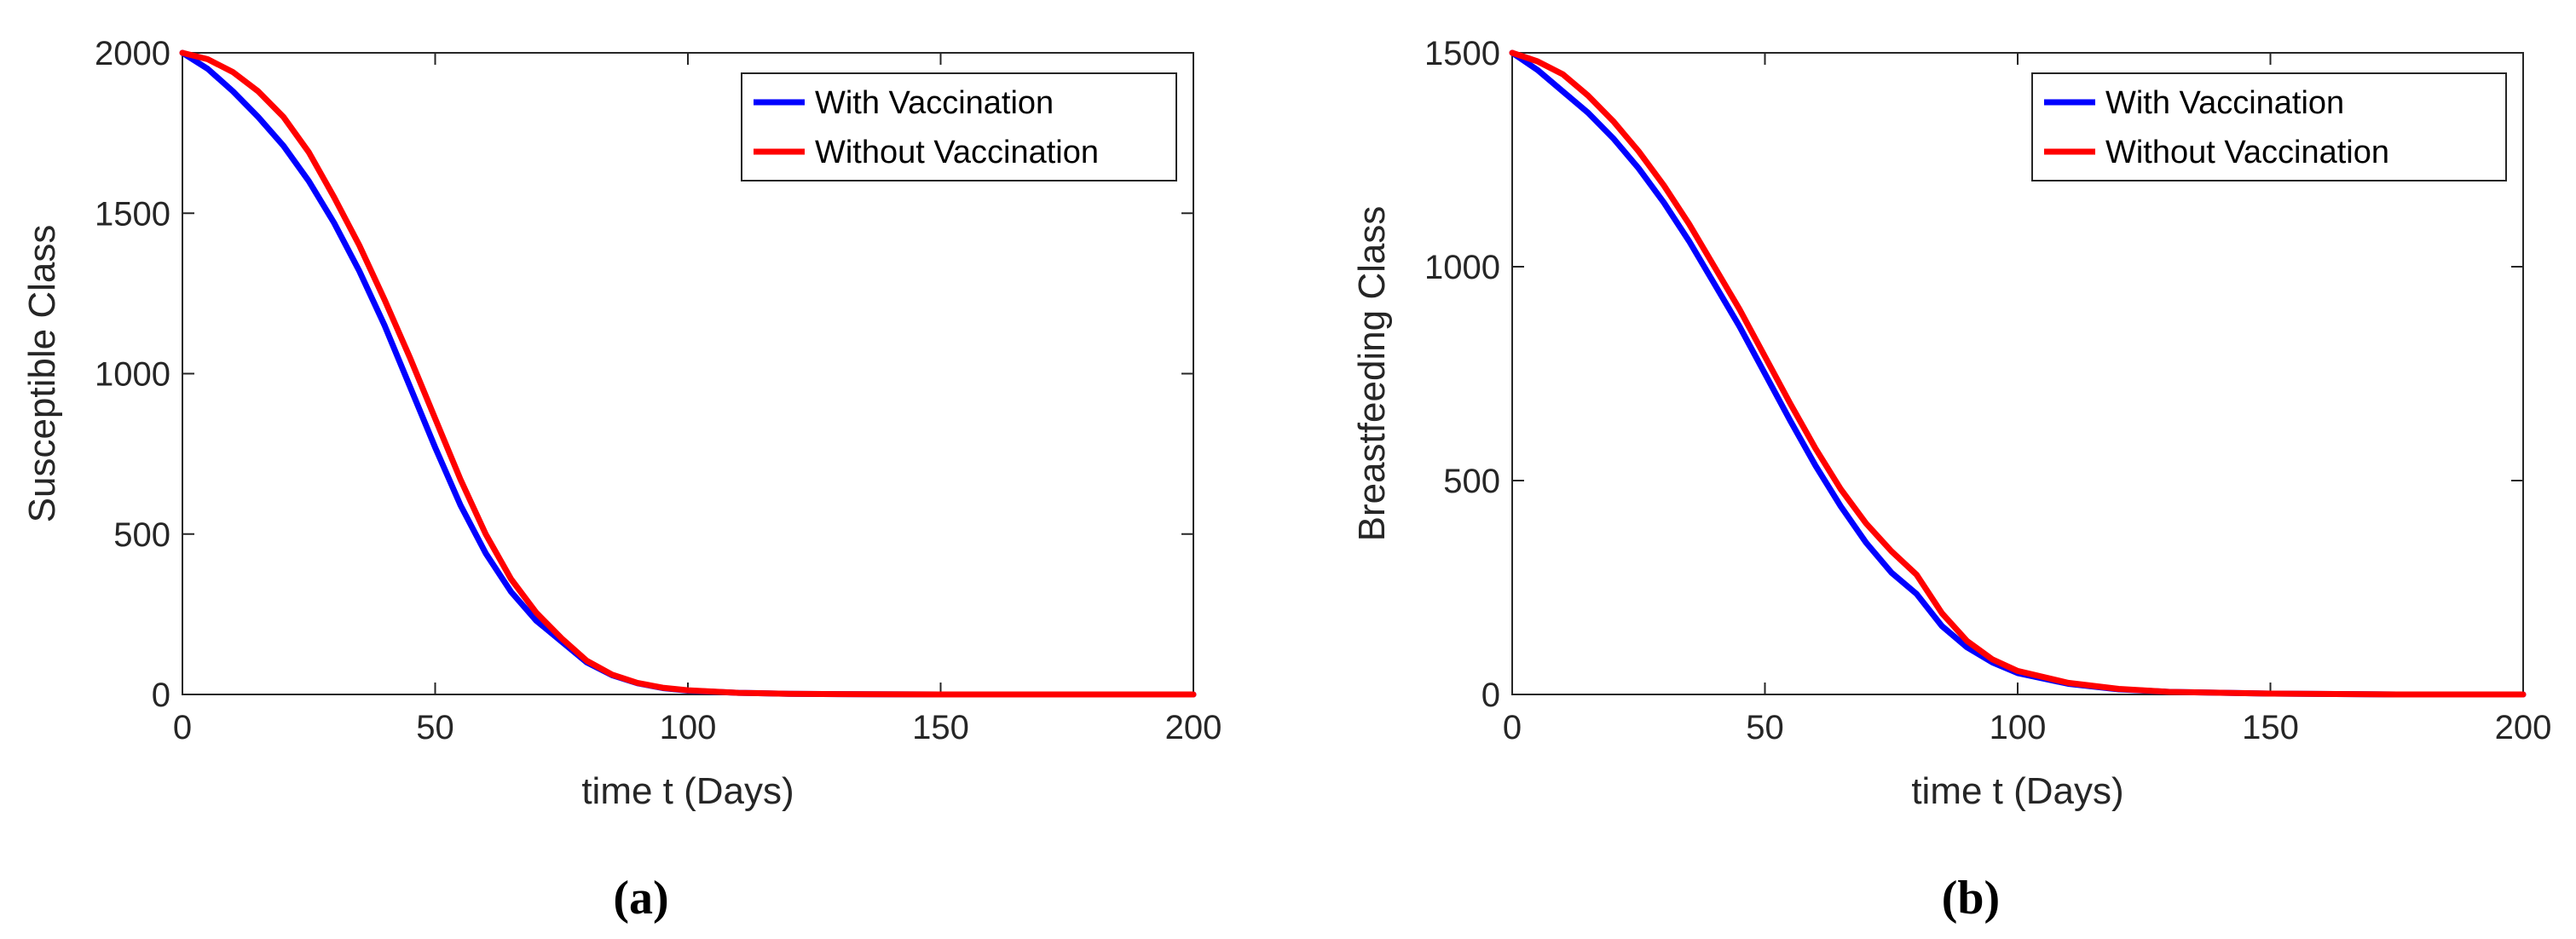 The image size is (2576, 939). I want to click on y-tick-label: 2000, so click(132, 53).